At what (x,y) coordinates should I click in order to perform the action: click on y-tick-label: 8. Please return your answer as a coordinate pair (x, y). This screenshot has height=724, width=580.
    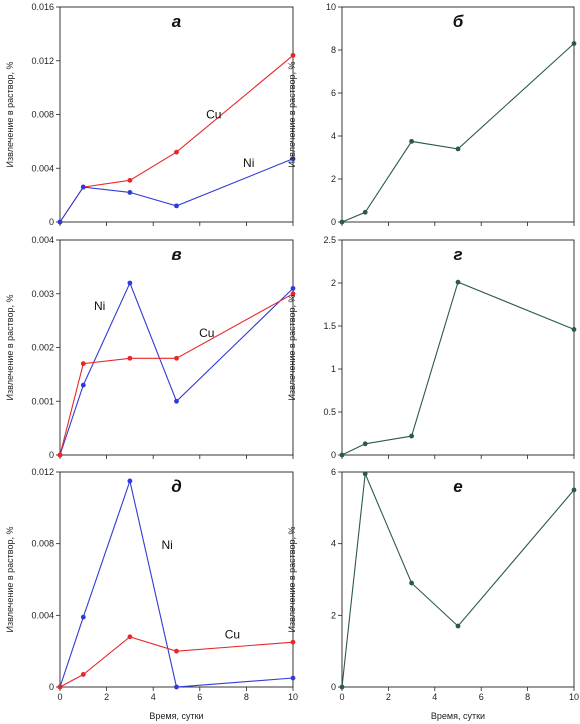
    Looking at the image, I should click on (333, 50).